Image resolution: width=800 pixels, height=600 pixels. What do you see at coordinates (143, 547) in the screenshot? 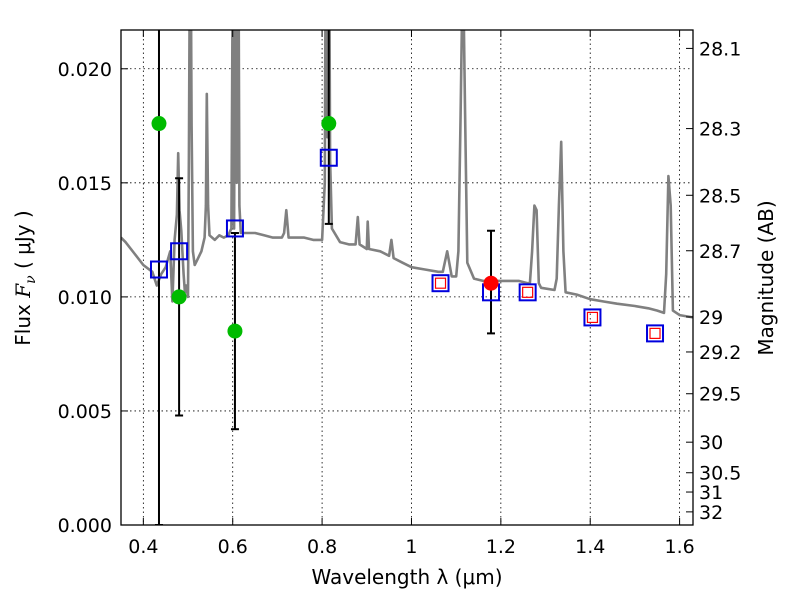
I see `x-tick-label-0: 0.4` at bounding box center [143, 547].